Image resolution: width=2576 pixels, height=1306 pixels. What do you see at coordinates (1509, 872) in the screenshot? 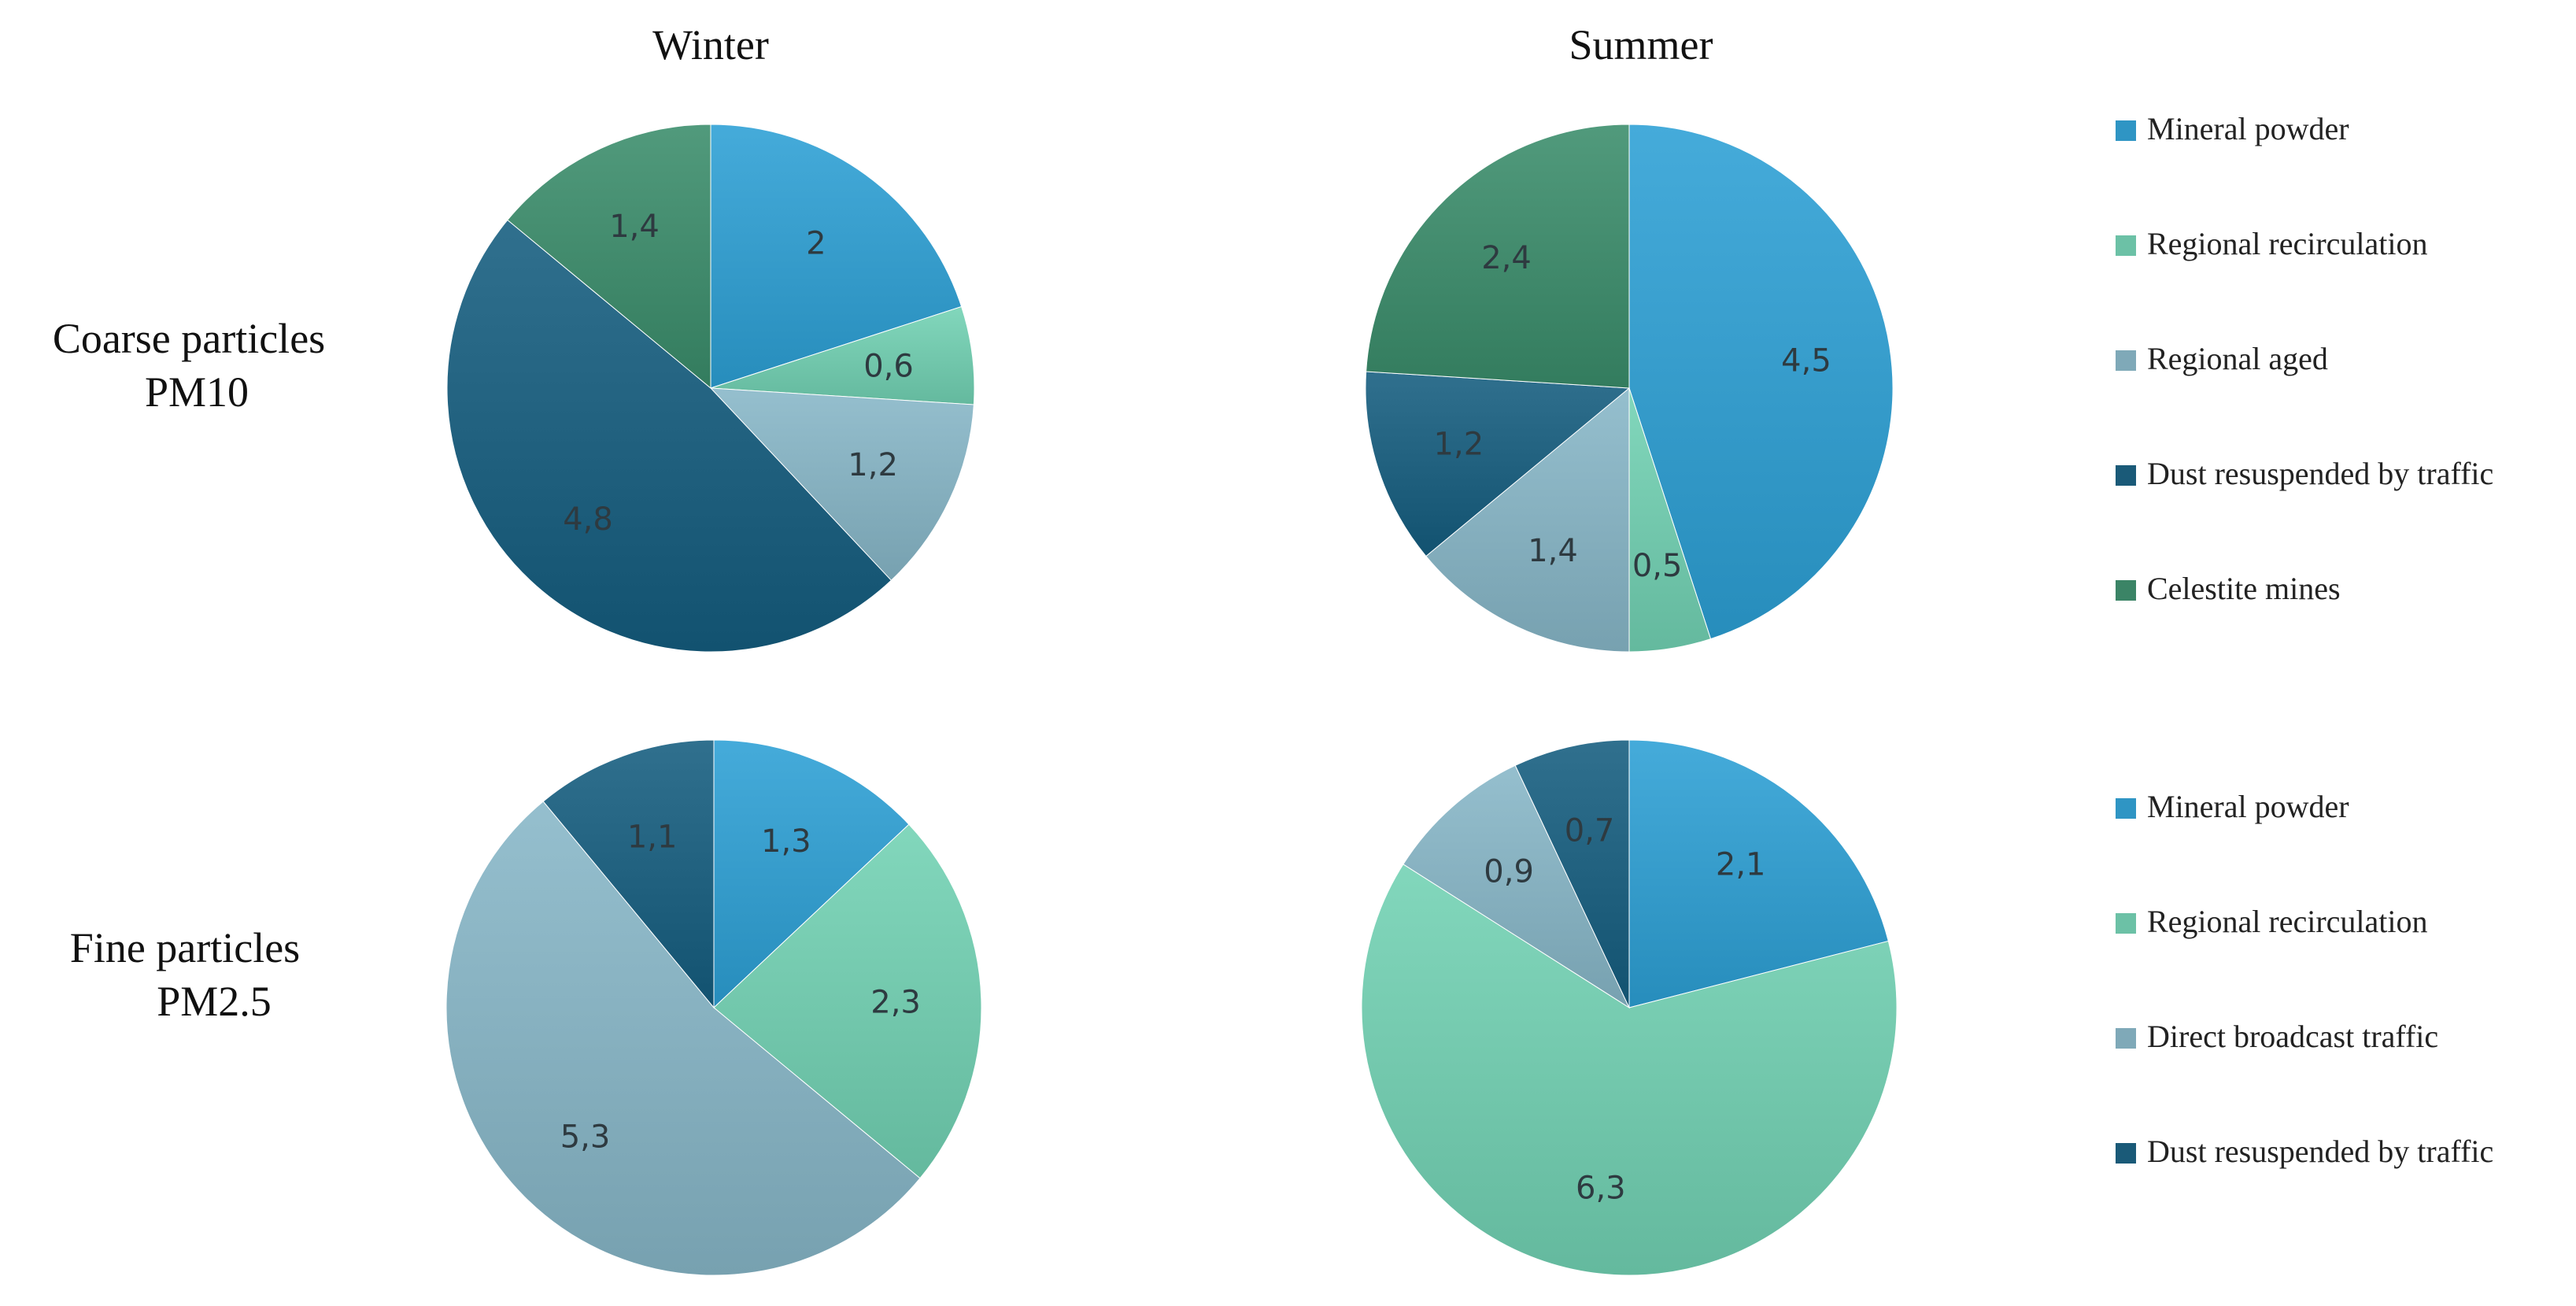
I see `slice-value-label: 0,9` at bounding box center [1509, 872].